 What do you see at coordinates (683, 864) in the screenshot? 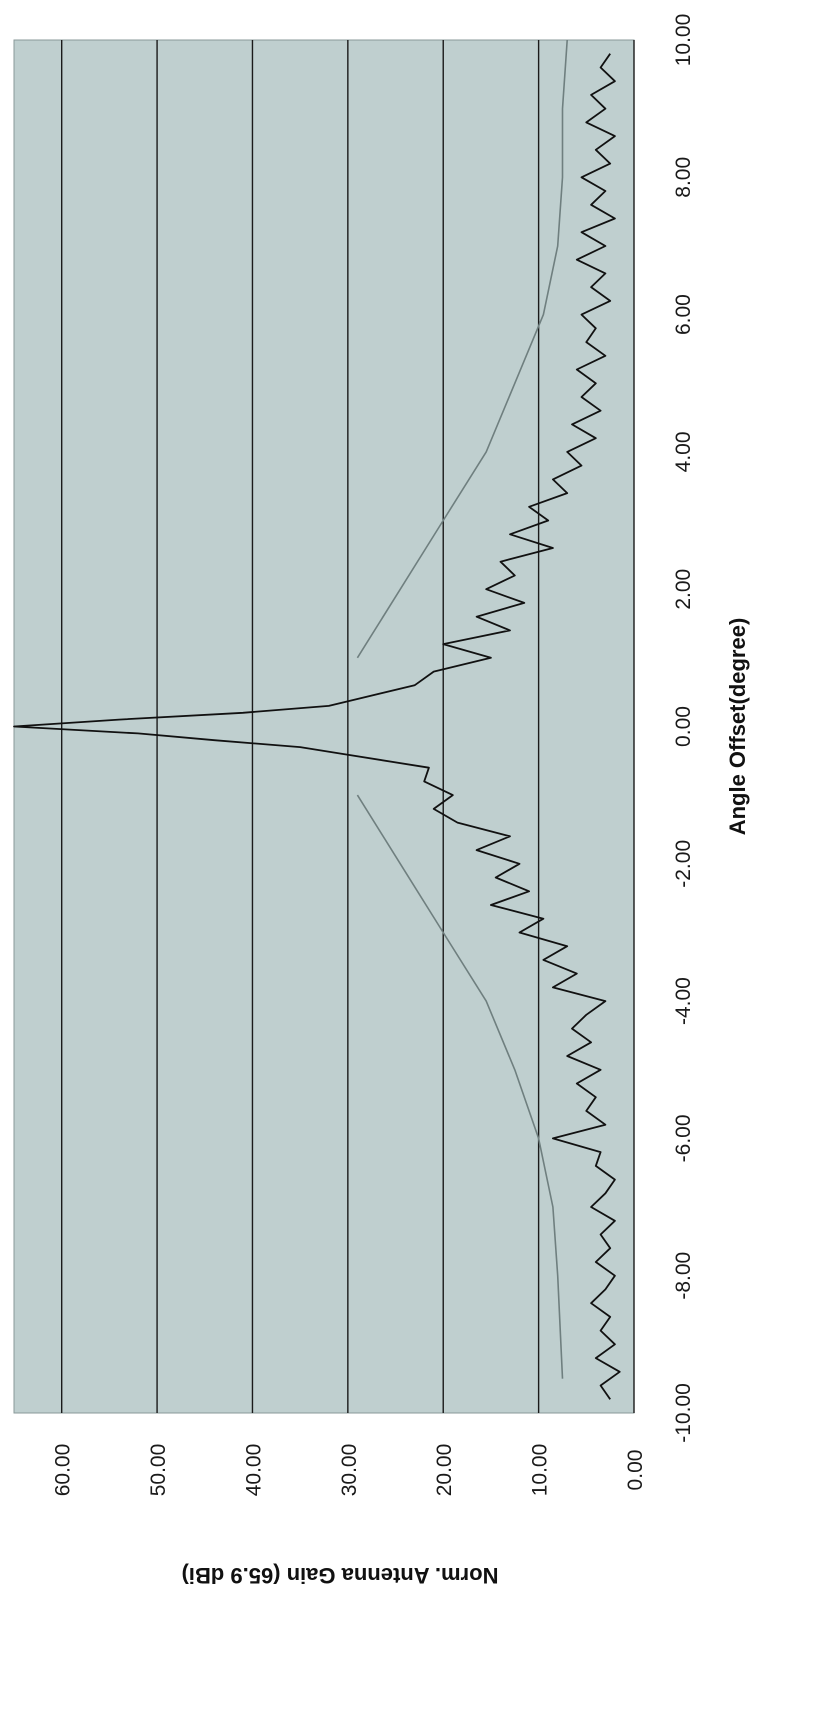
I see `x-tick-label: -2.00` at bounding box center [683, 864].